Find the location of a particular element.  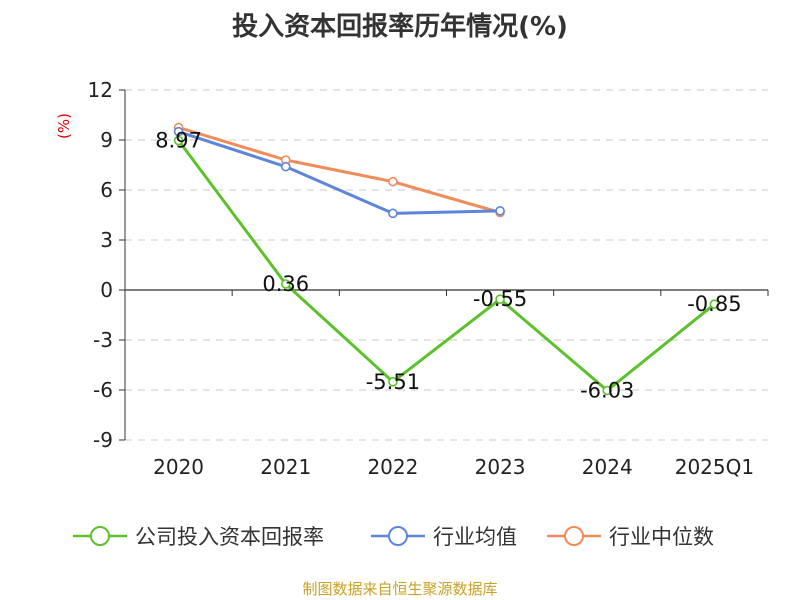

legend-label: 行业中位数 is located at coordinates (661, 537).